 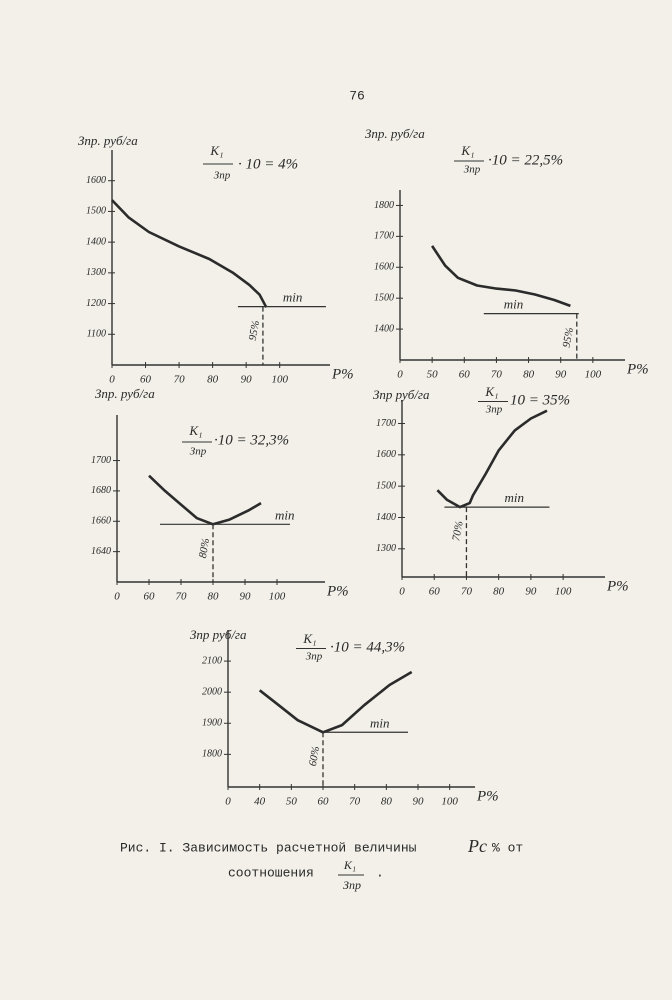 I want to click on optimum-label: 60%, so click(x=314, y=756).